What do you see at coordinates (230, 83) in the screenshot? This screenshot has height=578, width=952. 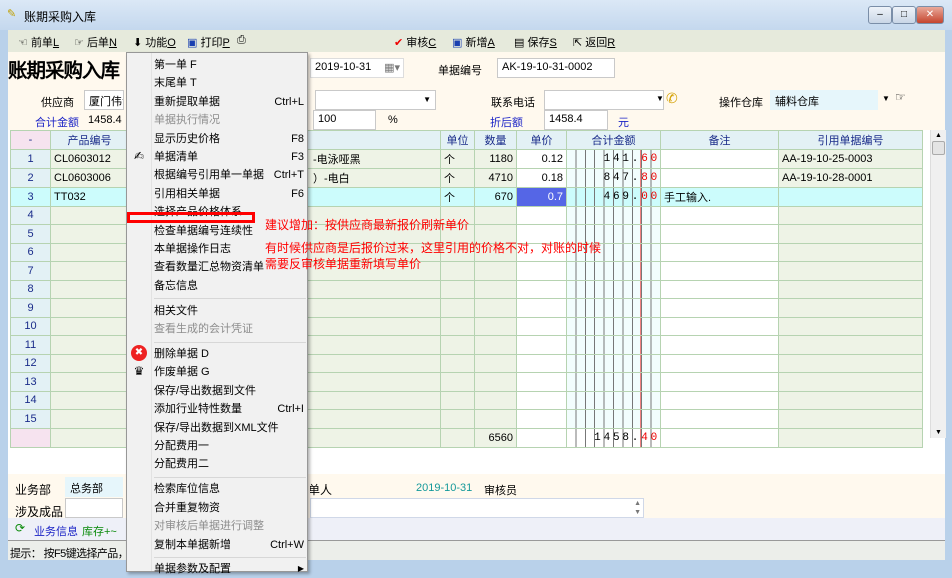 I see `menu-item: 末尾单 T` at bounding box center [230, 83].